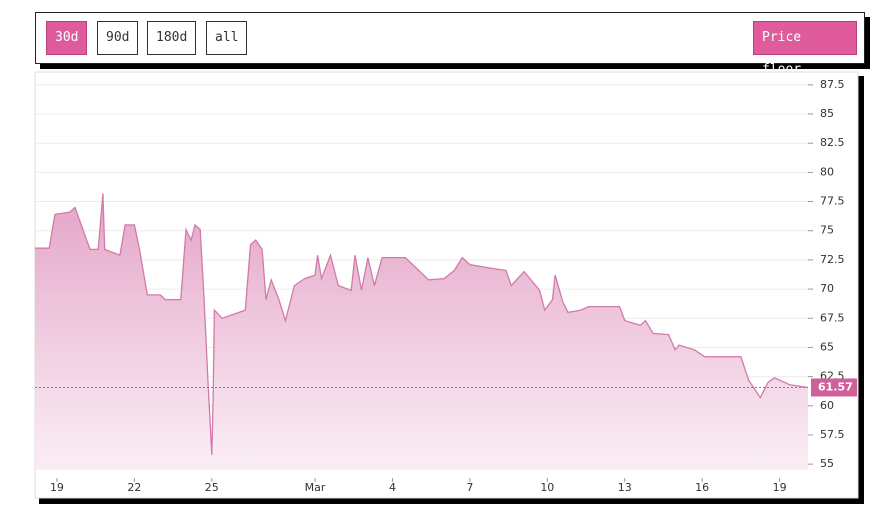  What do you see at coordinates (827, 405) in the screenshot?
I see `y-tick-label: 60` at bounding box center [827, 405].